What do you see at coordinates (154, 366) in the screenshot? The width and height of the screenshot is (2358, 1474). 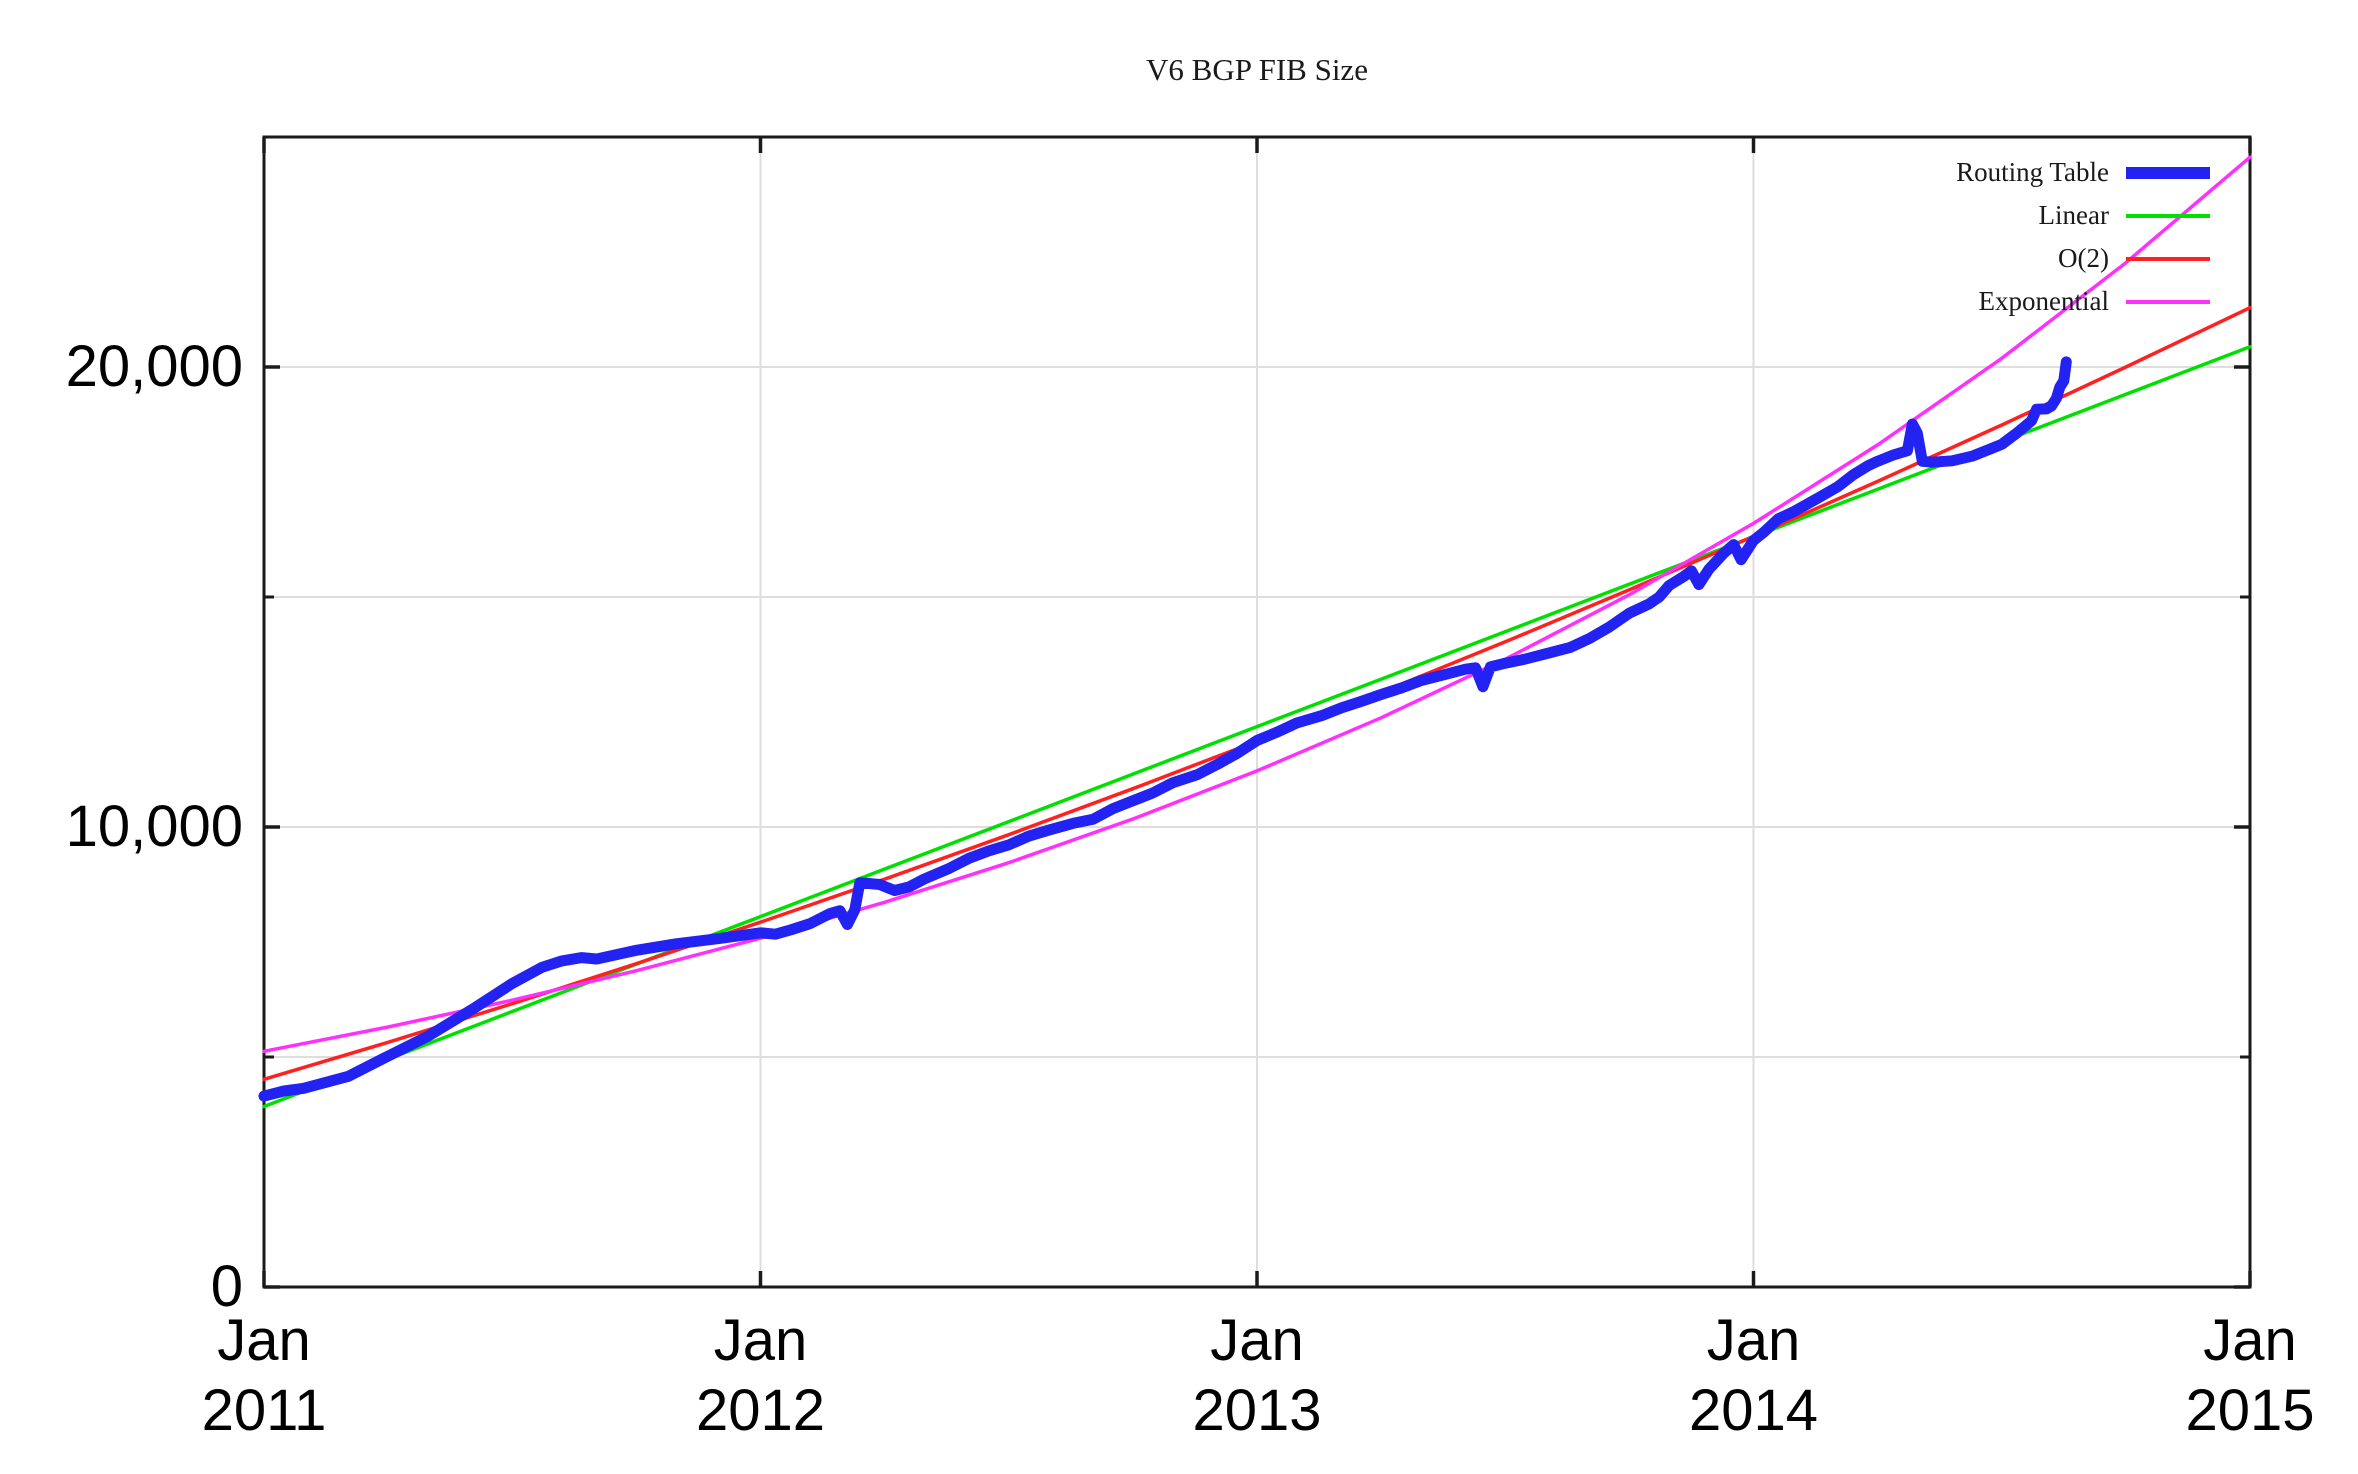 I see `y-tick-label-20000: 20,000` at bounding box center [154, 366].